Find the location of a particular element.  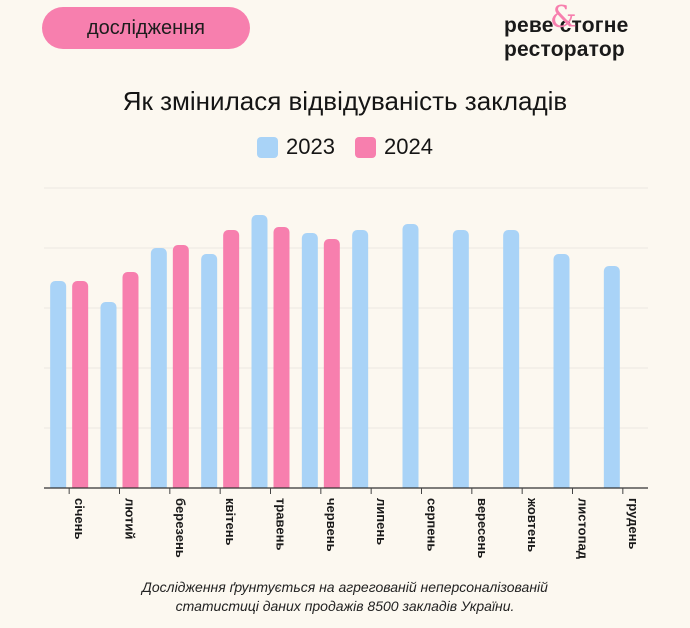

legend-item-2024: 2024 is located at coordinates (394, 147).